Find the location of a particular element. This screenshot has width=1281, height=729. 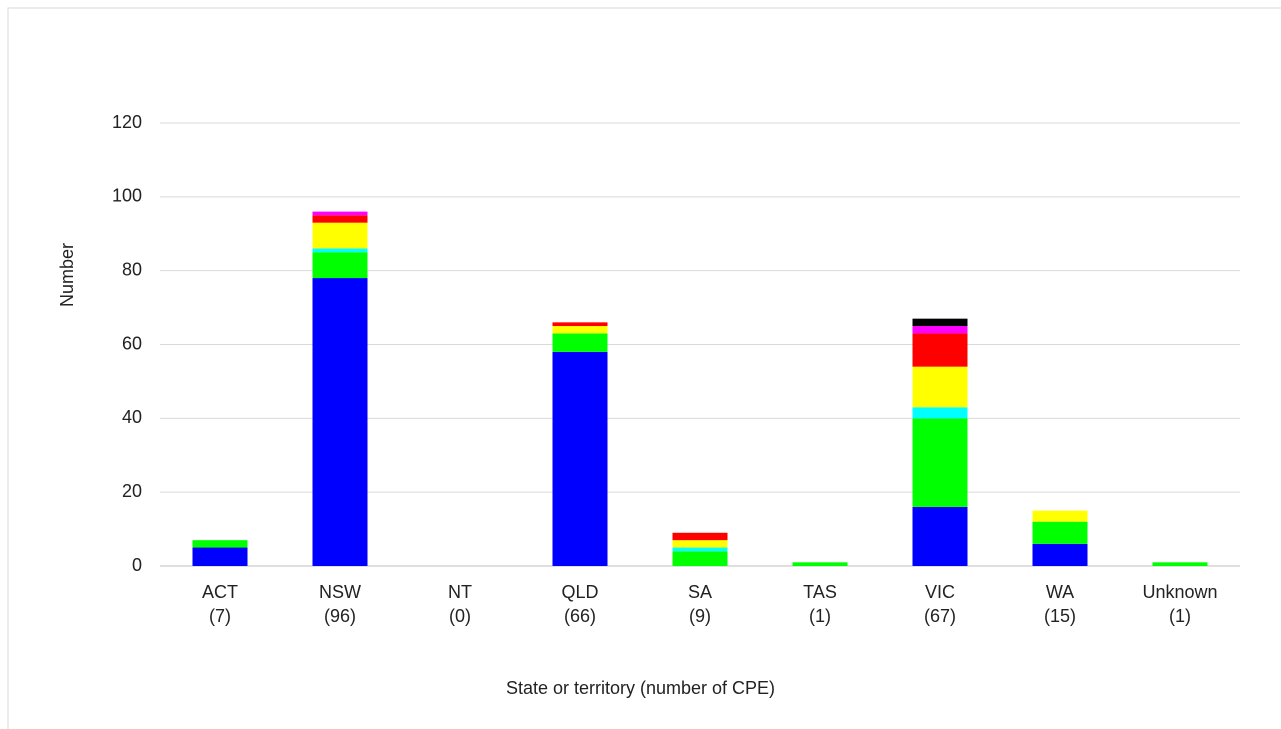

y-tick-label: 20 is located at coordinates (132, 491).